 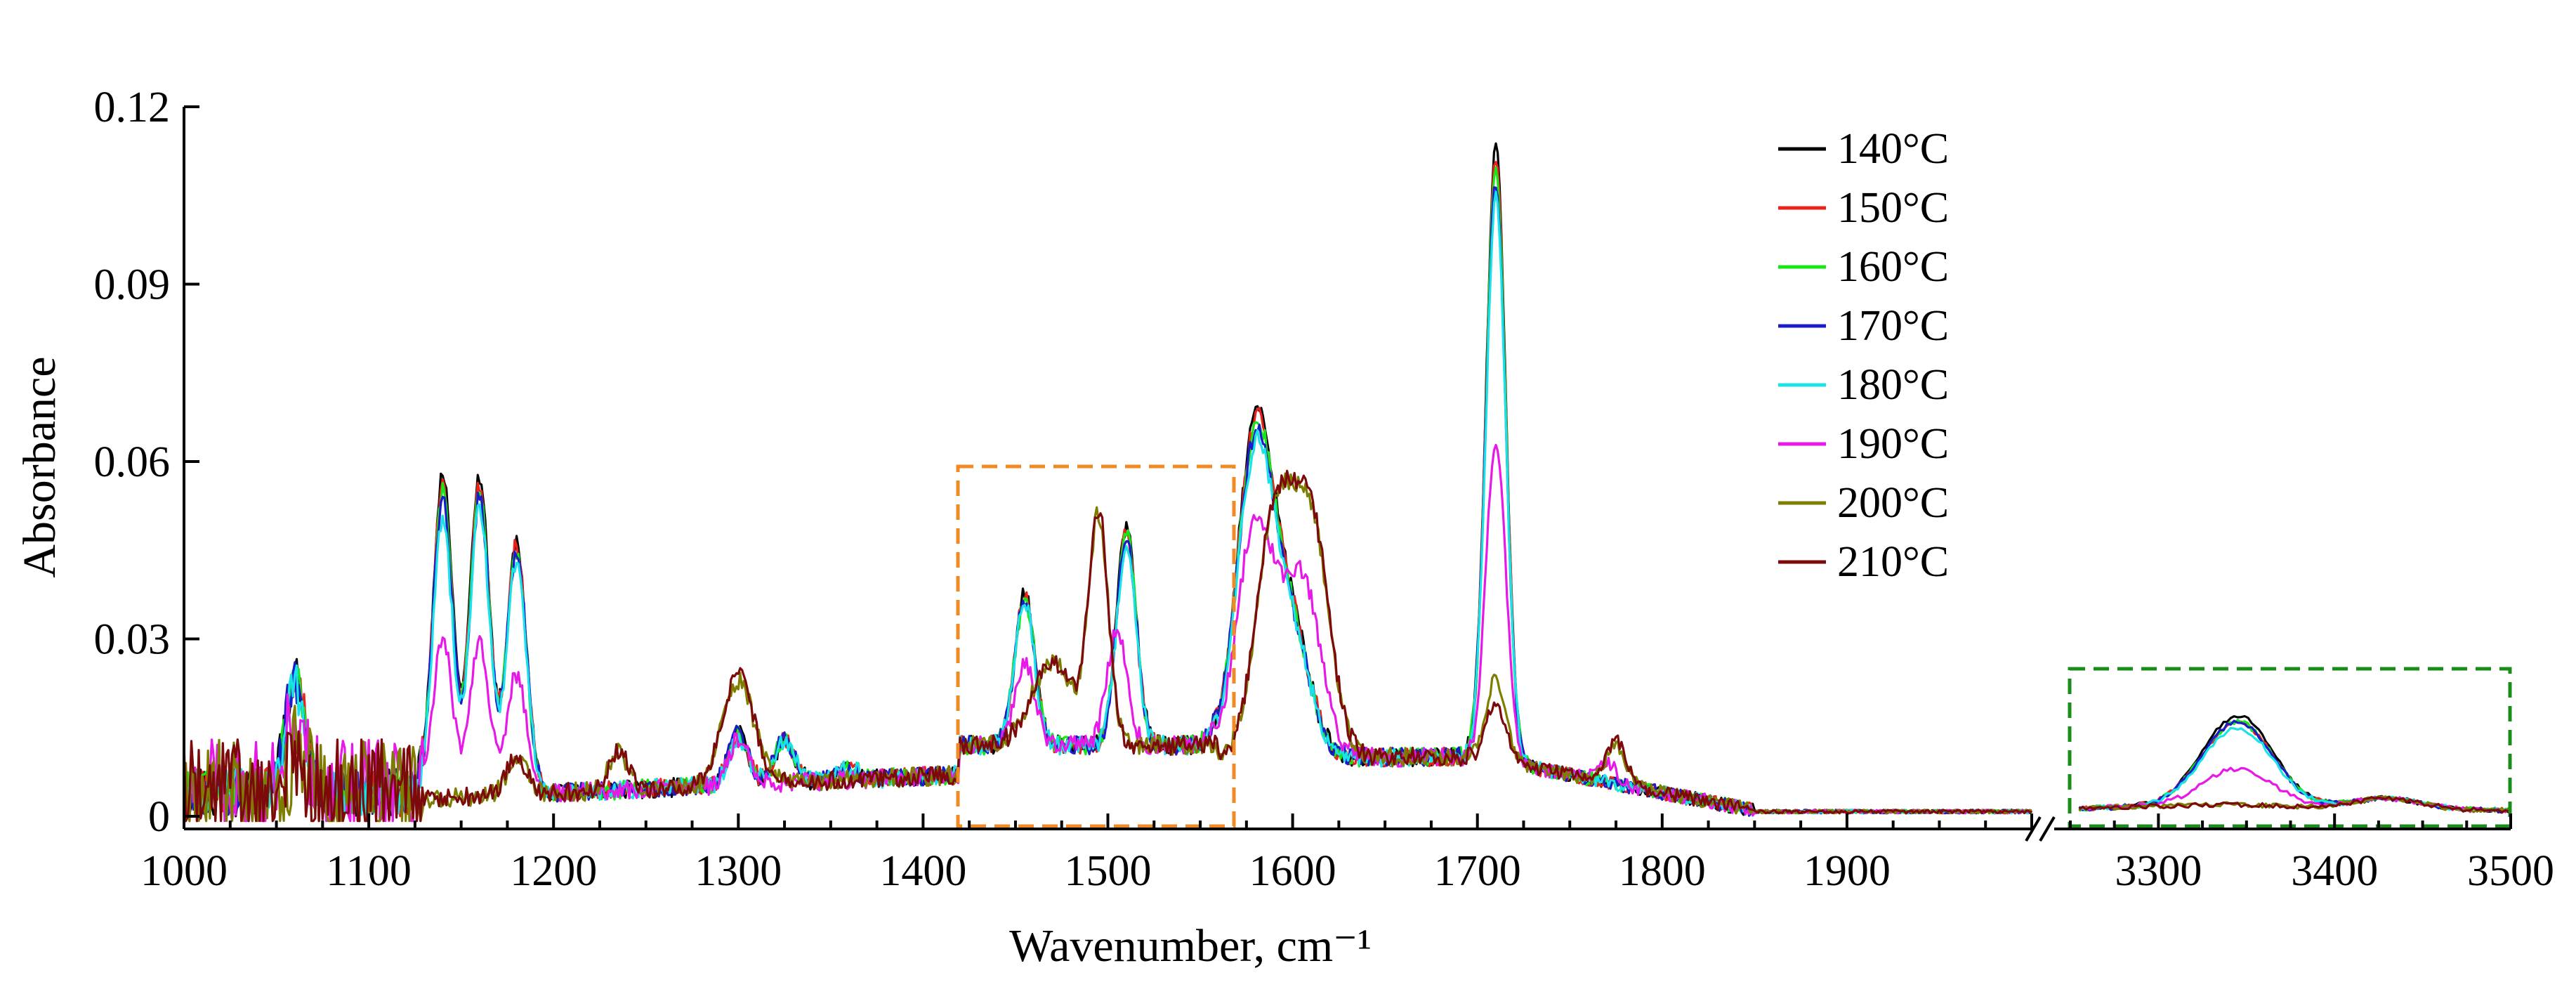 I want to click on x-tick-label: 1500, so click(x=1108, y=871).